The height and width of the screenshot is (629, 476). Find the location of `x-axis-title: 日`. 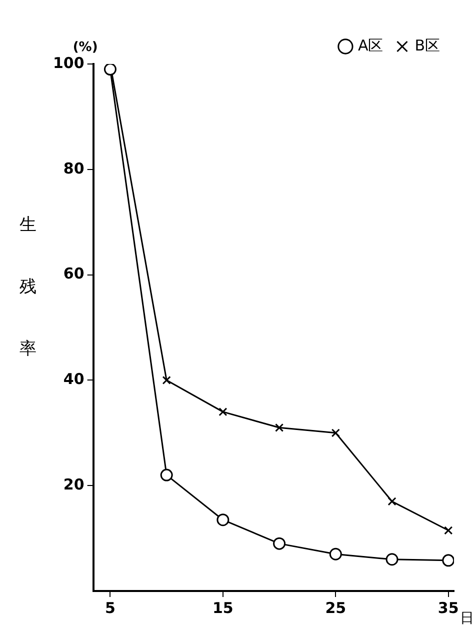

x-axis-title: 日 is located at coordinates (467, 618).